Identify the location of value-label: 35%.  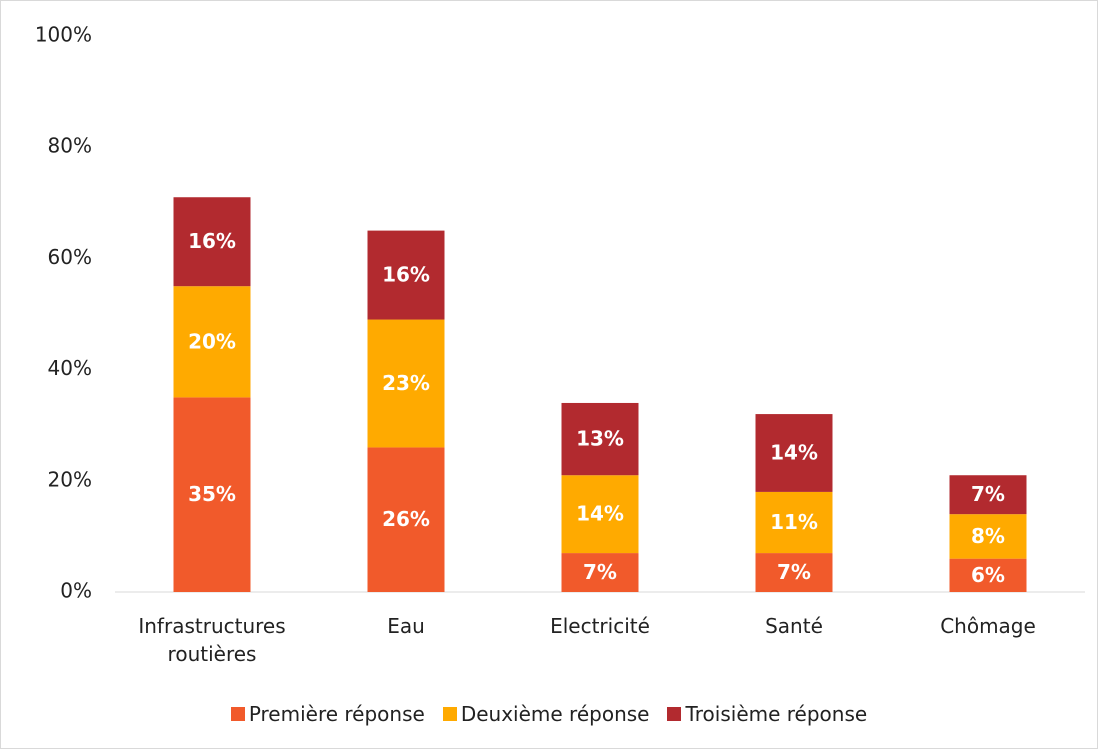
(212, 494).